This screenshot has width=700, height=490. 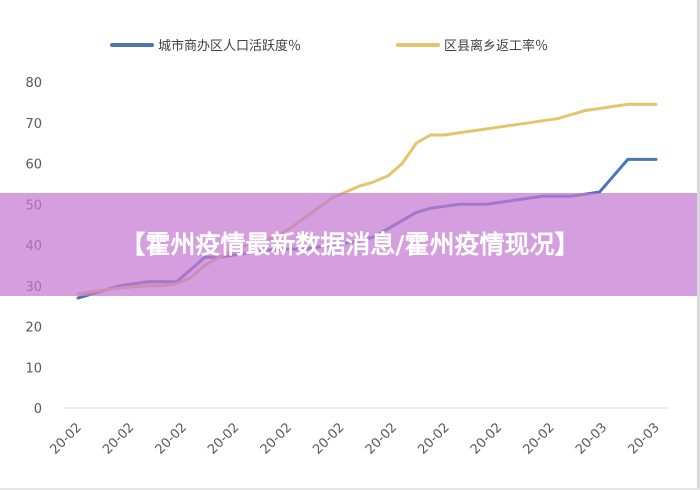 I want to click on chart-legend: 城市商办区人口活跃度％ 区县离乡返工率％, so click(x=329, y=46).